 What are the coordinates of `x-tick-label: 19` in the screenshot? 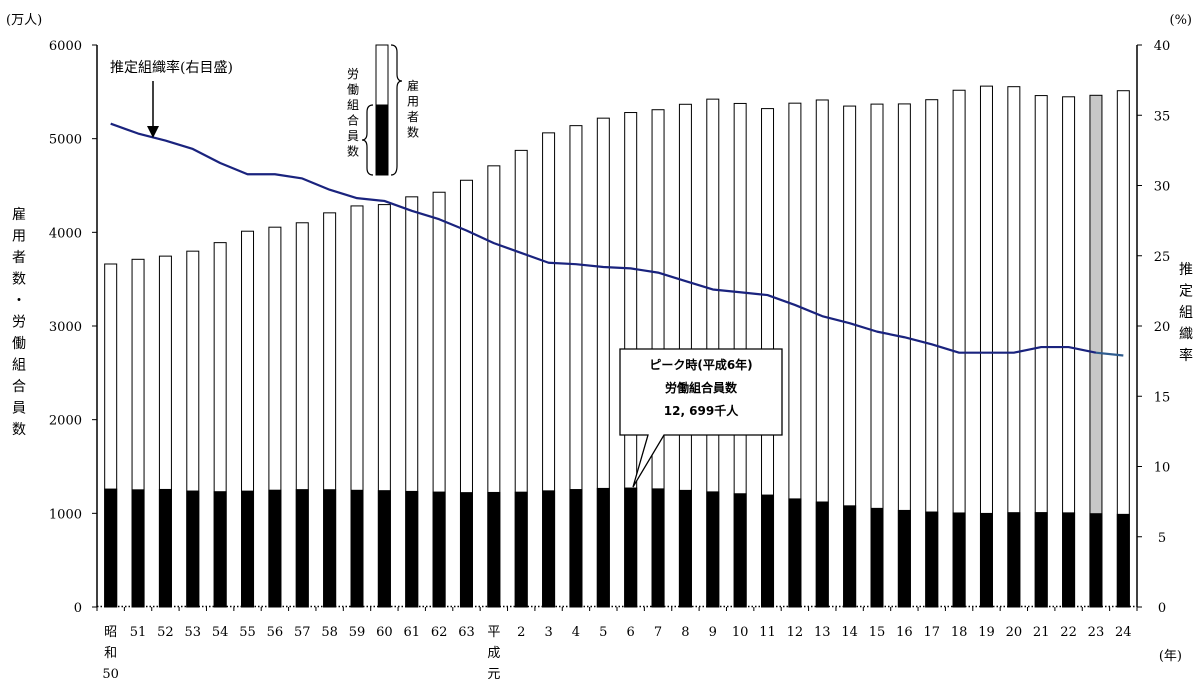 It's located at (986, 632).